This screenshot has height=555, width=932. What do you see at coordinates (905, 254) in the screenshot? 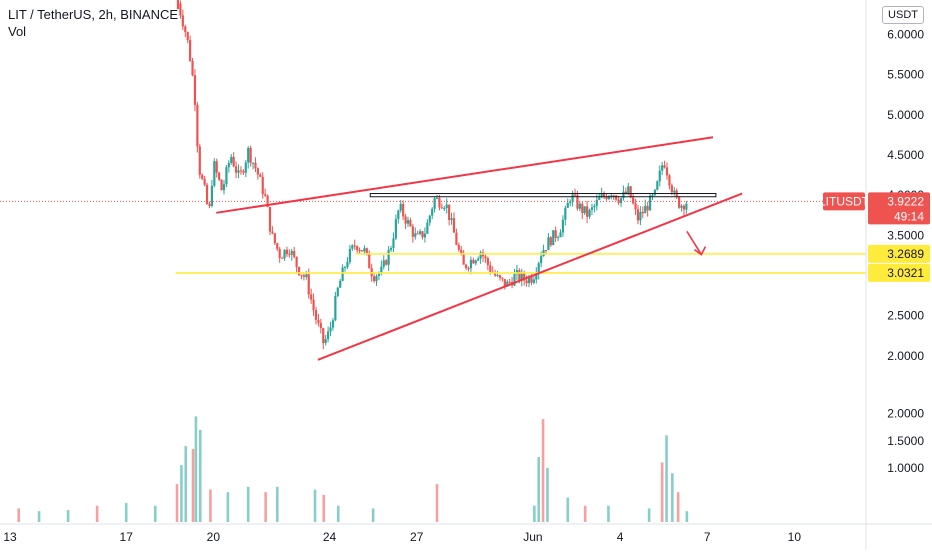
I see `support-price-value: 3.2689` at bounding box center [905, 254].